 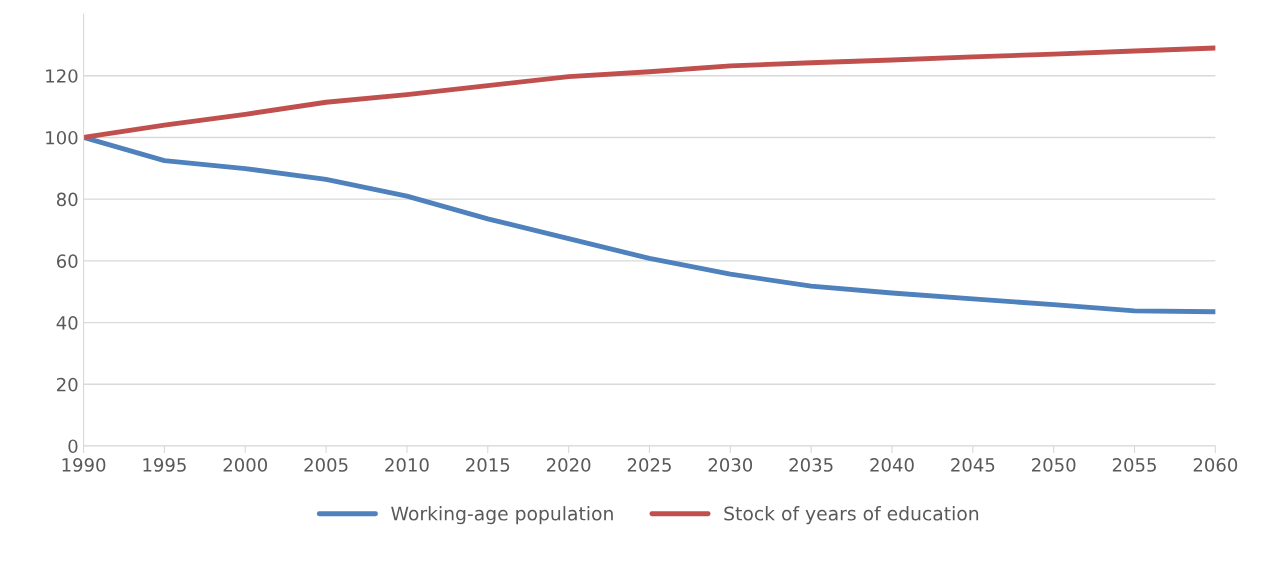 What do you see at coordinates (649, 465) in the screenshot?
I see `x-tick-label: 2025` at bounding box center [649, 465].